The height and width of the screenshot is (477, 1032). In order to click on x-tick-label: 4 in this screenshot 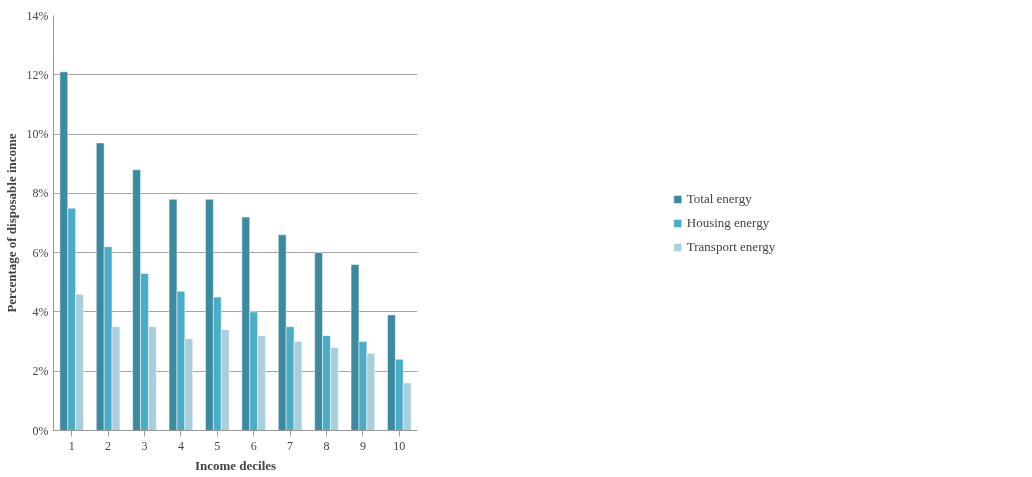, I will do `click(180, 445)`.